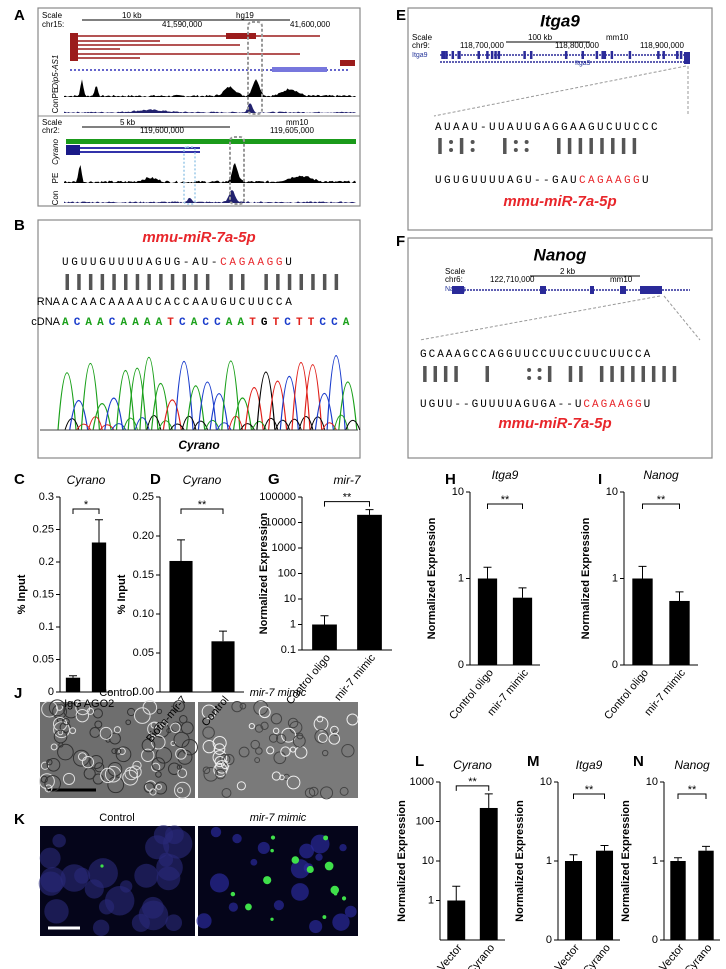  Describe the element at coordinates (347, 480) in the screenshot. I see `chart-title: mir-7` at that location.